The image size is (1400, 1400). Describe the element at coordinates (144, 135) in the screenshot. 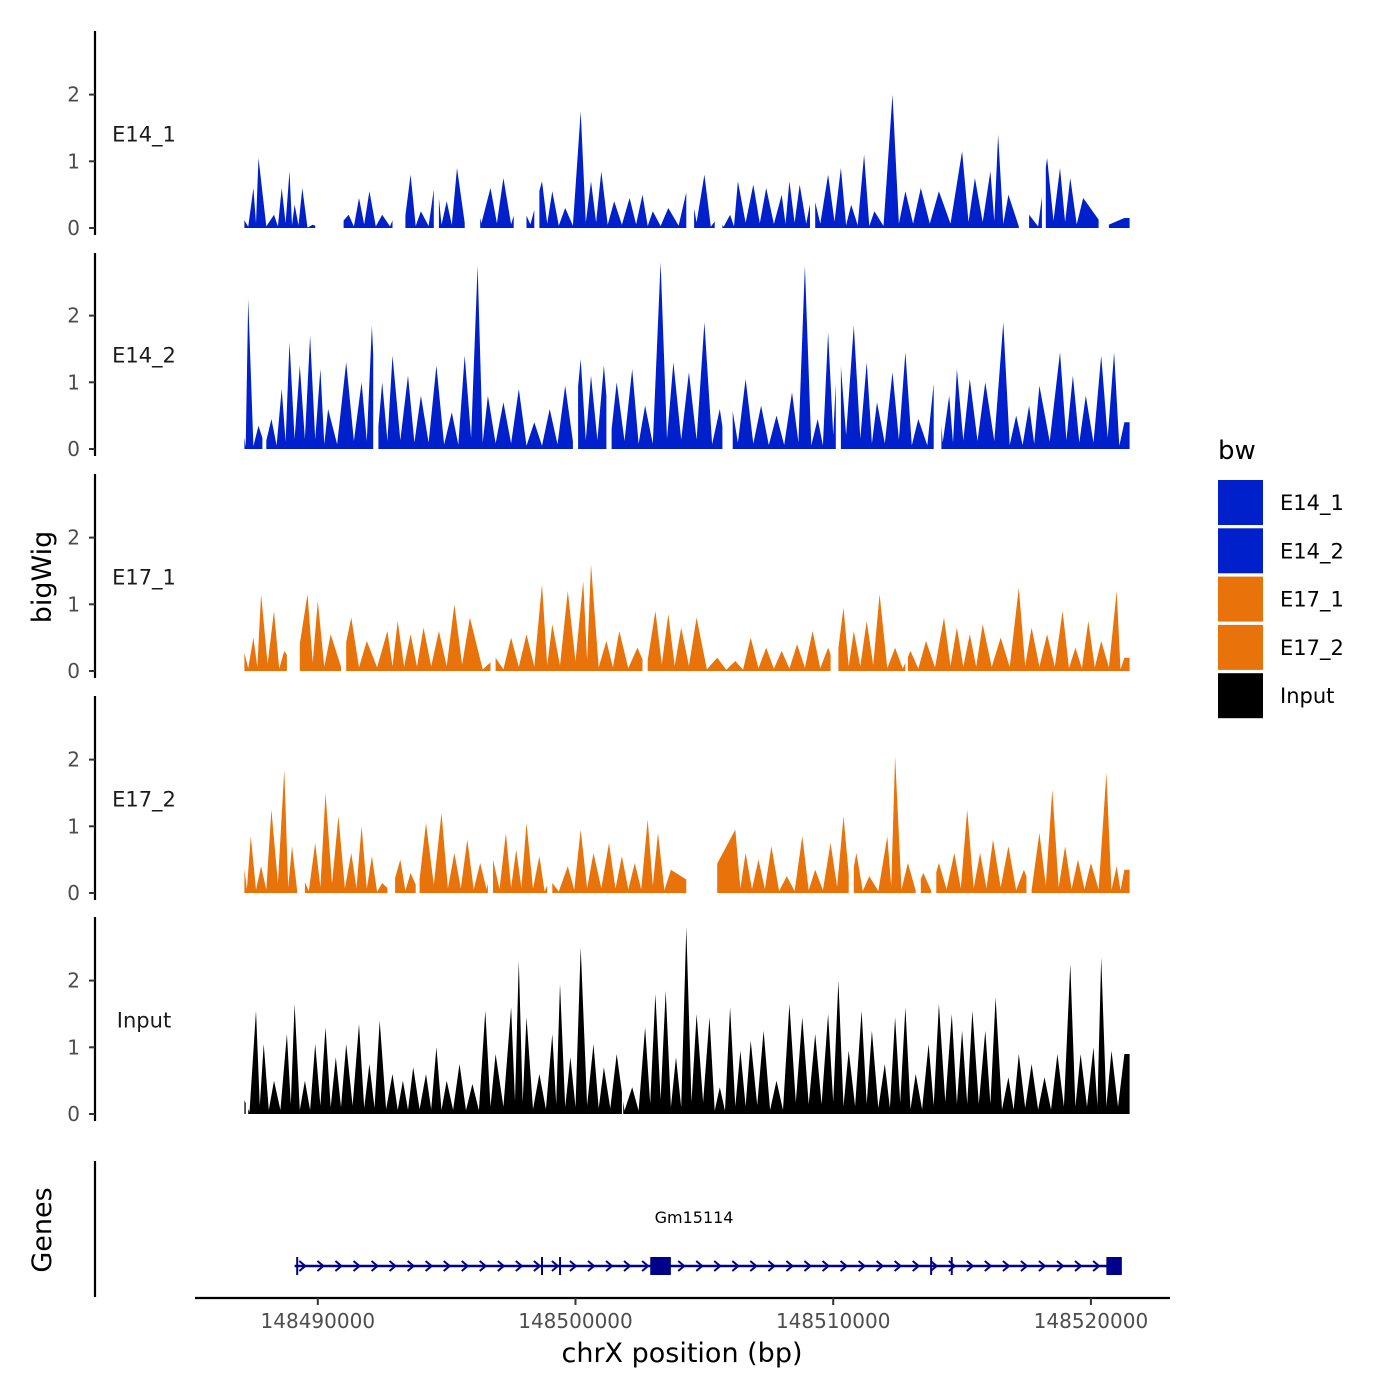

I see `track-label-E14_1: E14_1` at that location.